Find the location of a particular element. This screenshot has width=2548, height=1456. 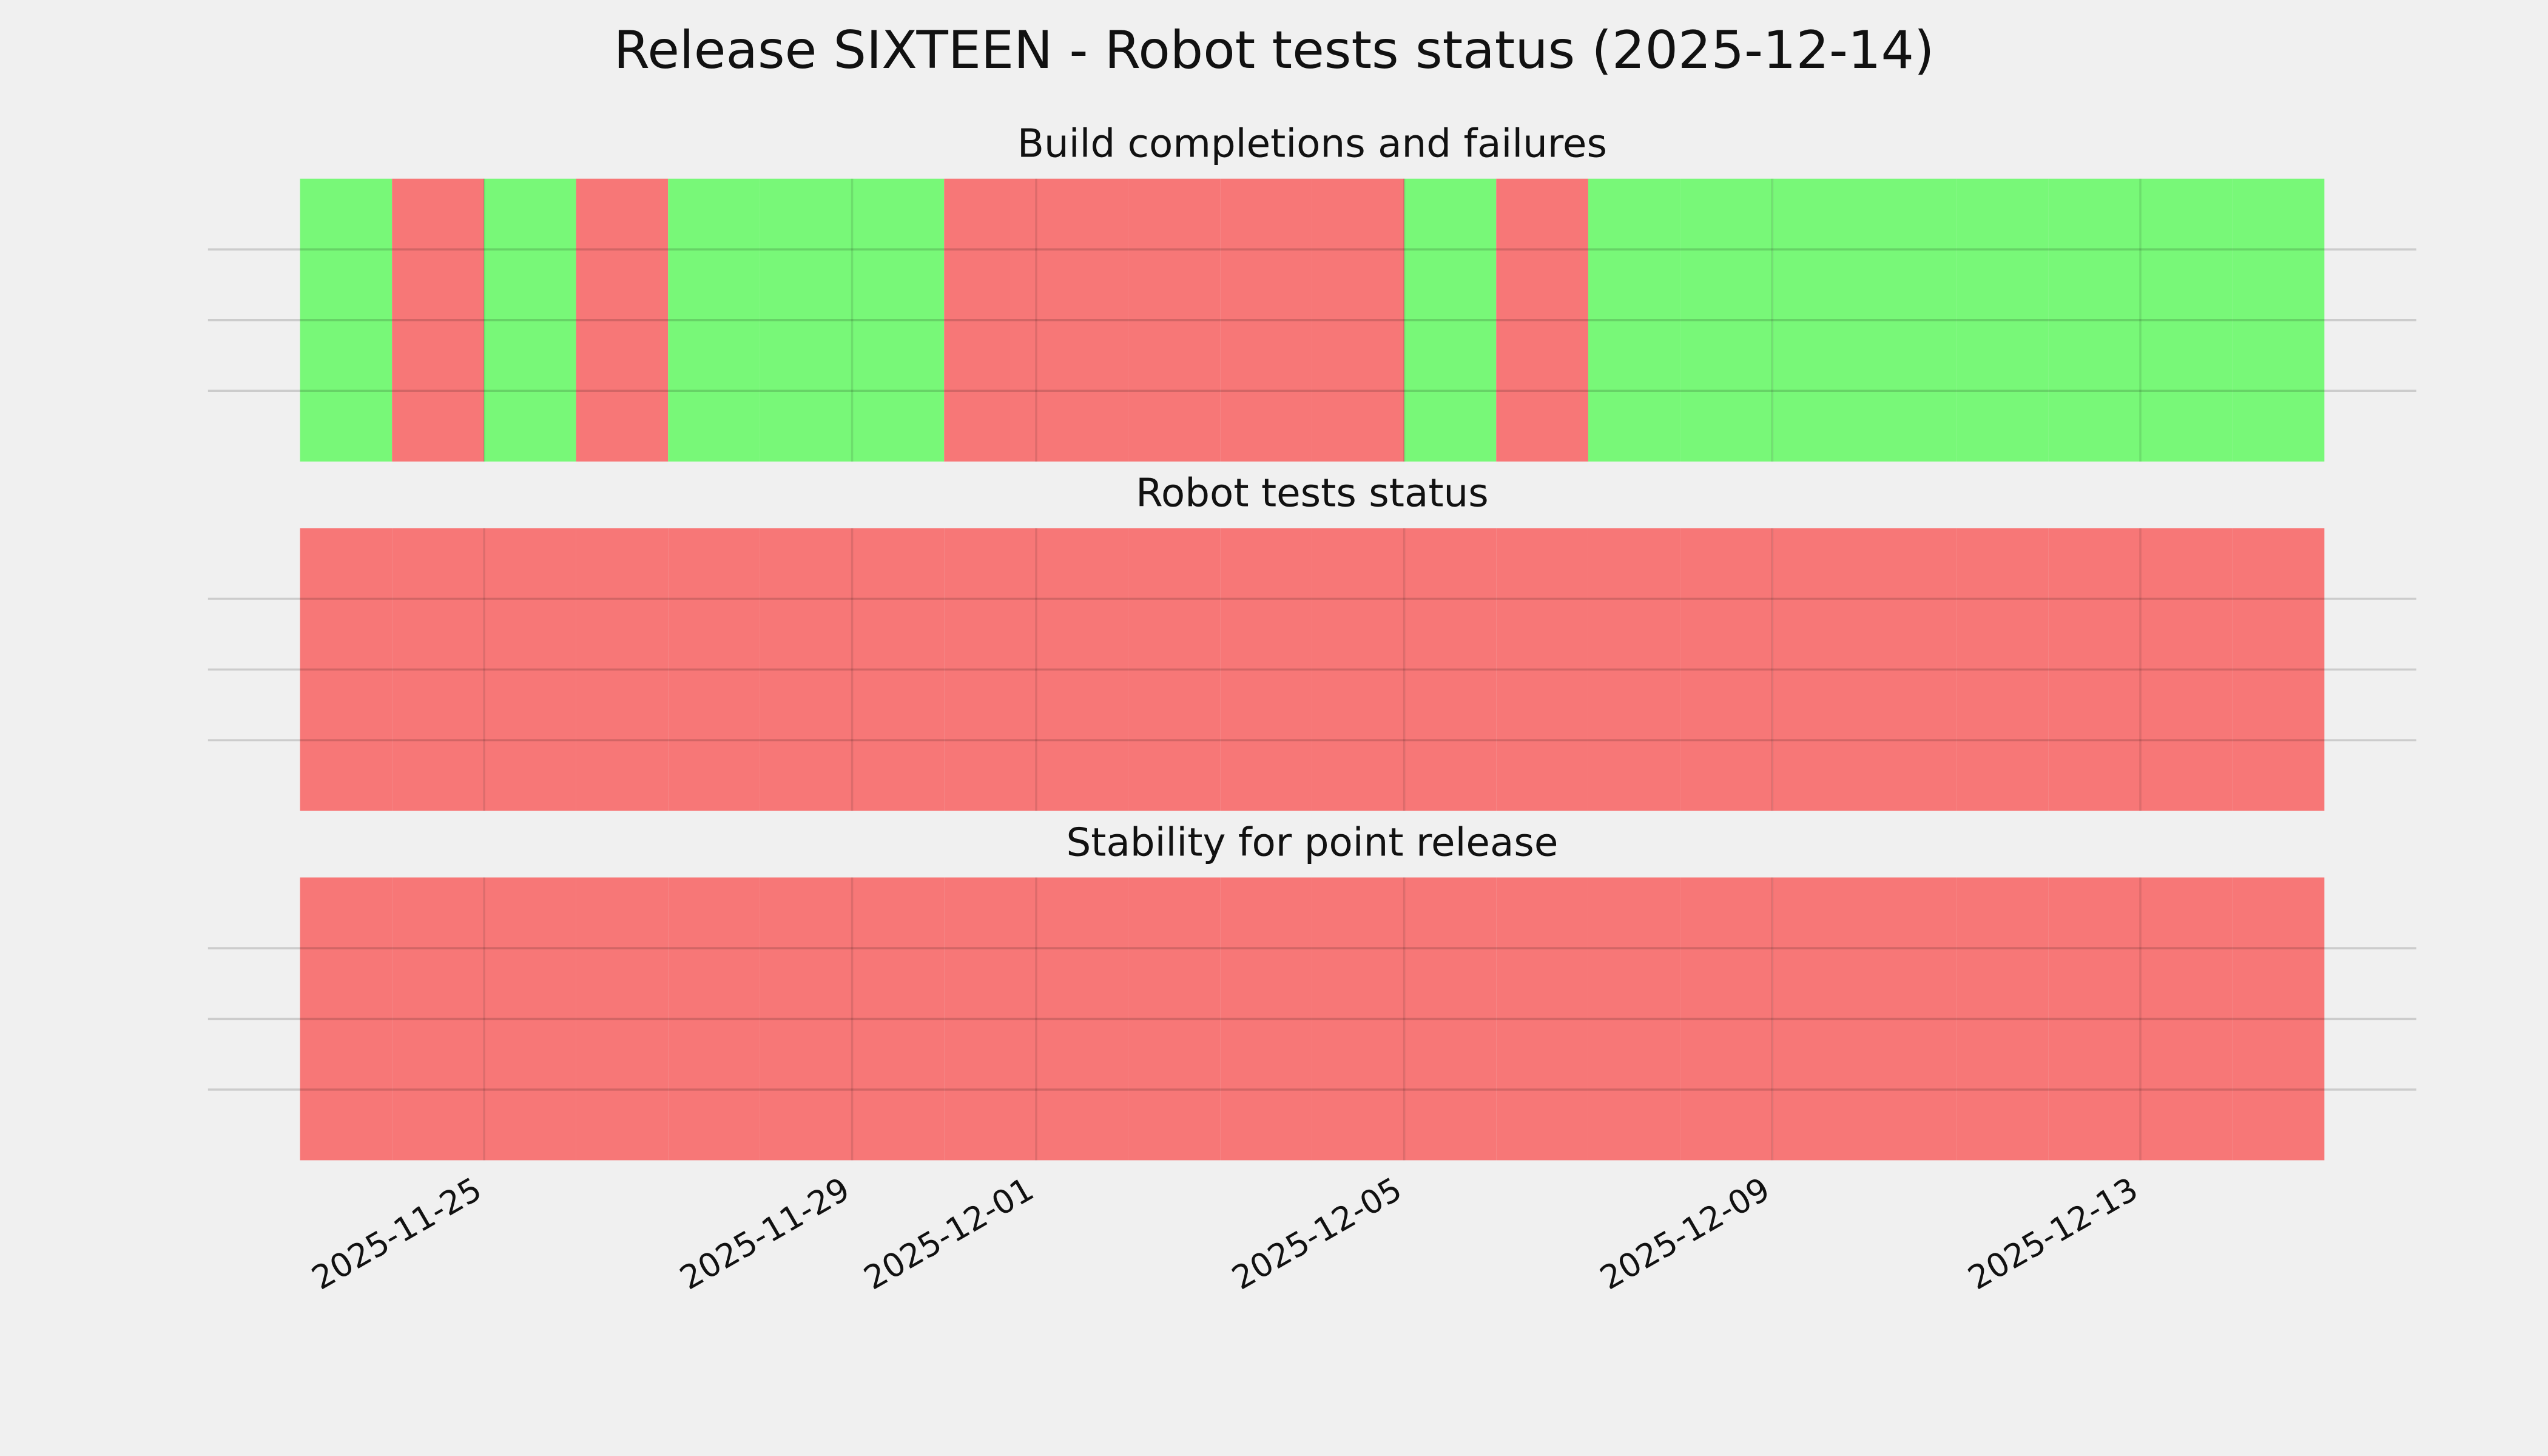

panel-title: Stability for point release is located at coordinates (1313, 842).